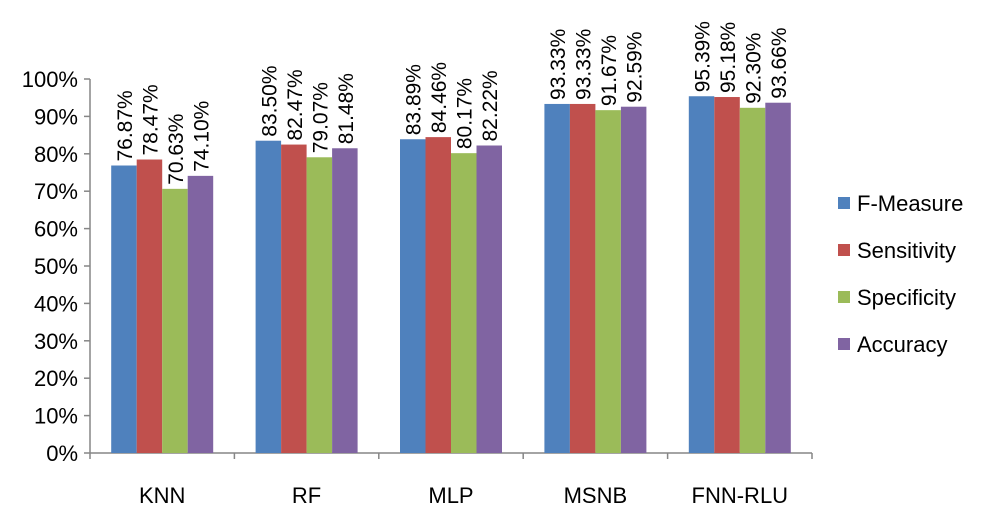  What do you see at coordinates (200, 314) in the screenshot?
I see `bar-knn-accuracy` at bounding box center [200, 314].